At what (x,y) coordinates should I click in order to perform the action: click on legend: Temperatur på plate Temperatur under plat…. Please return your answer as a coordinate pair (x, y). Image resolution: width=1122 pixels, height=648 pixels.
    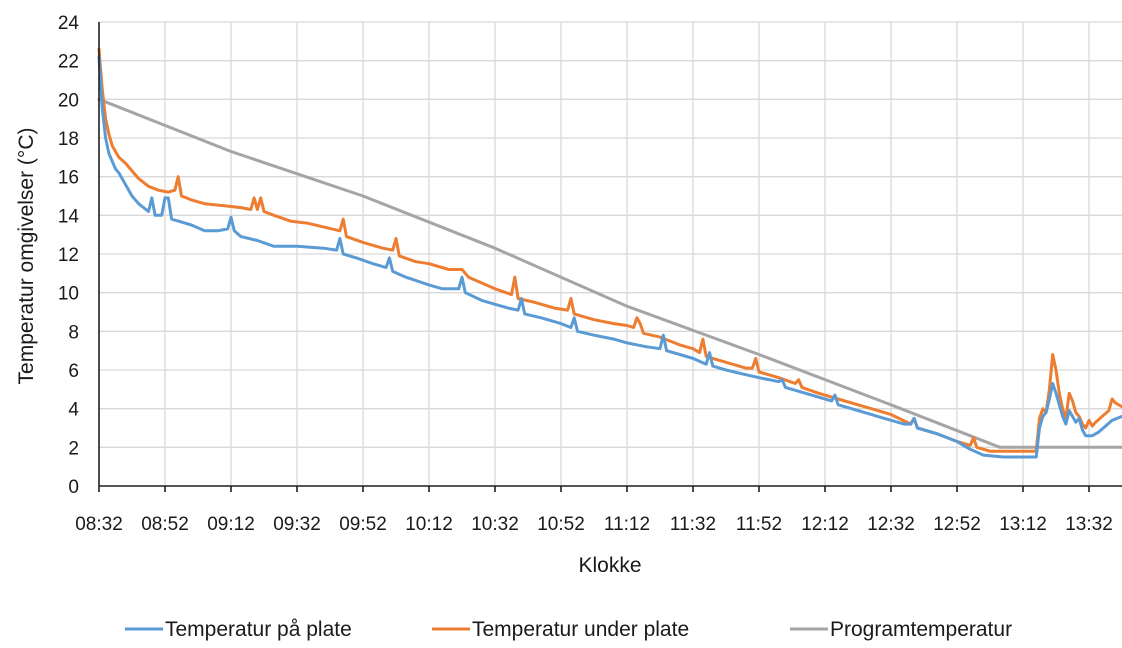
    Looking at the image, I should click on (568, 629).